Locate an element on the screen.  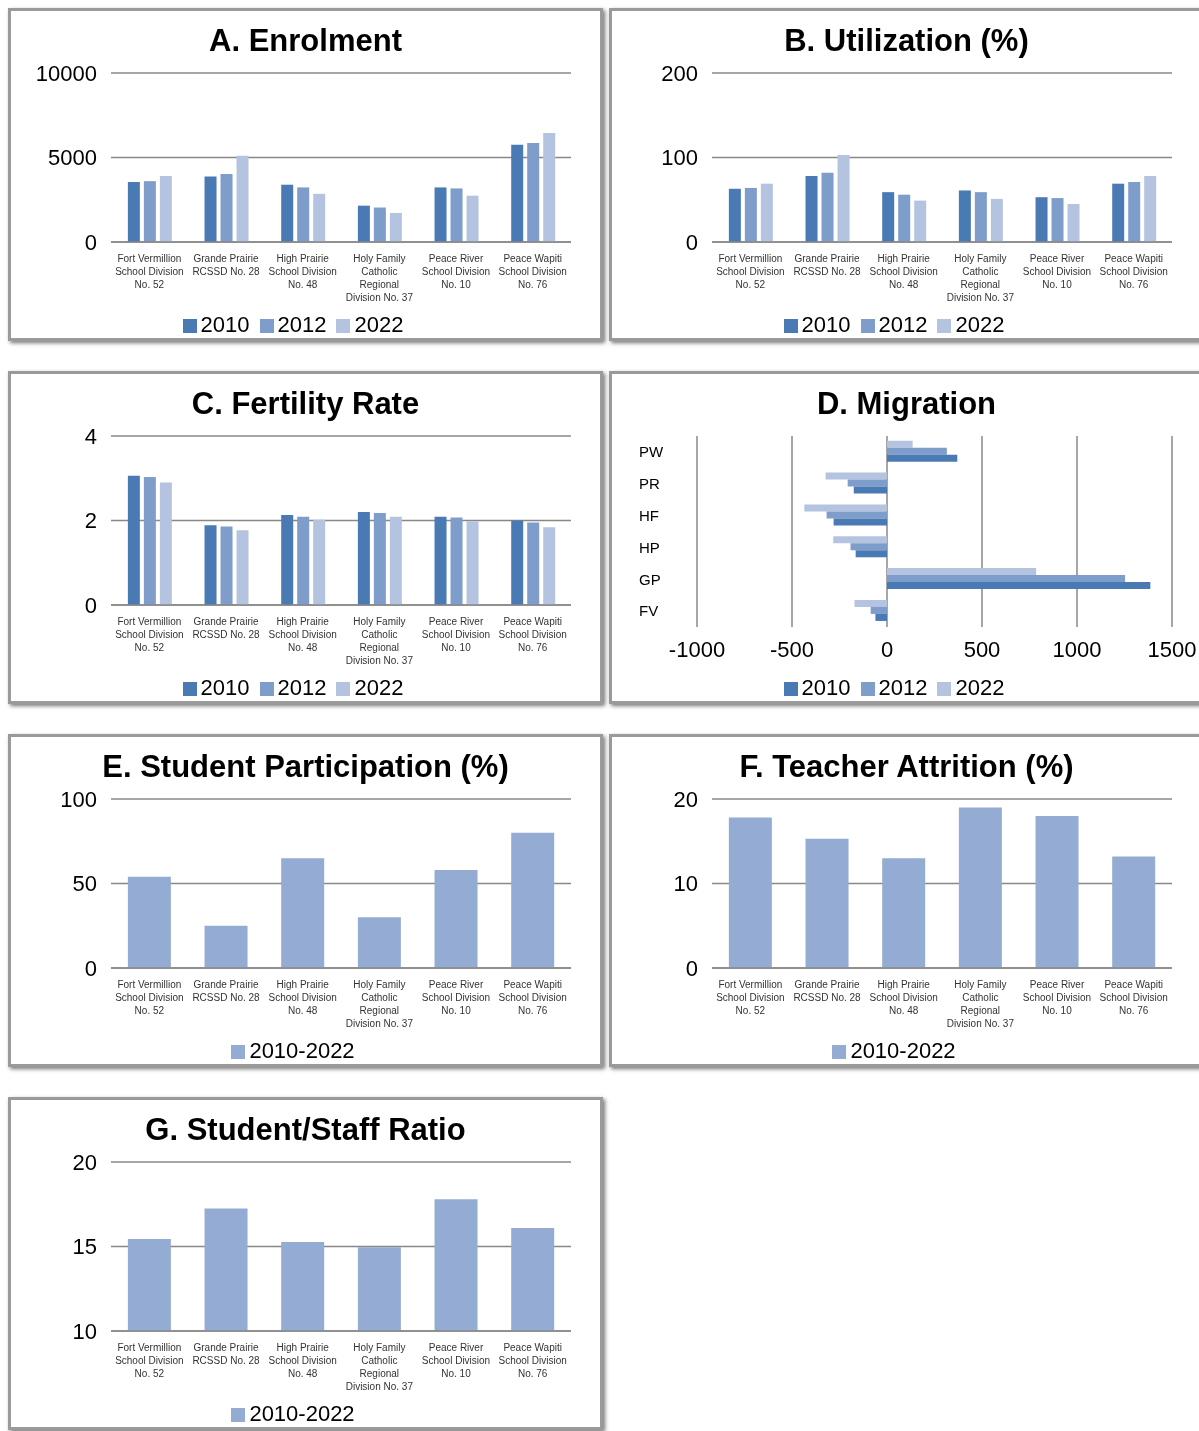
y-tick-label: 10000 is located at coordinates (66, 73).